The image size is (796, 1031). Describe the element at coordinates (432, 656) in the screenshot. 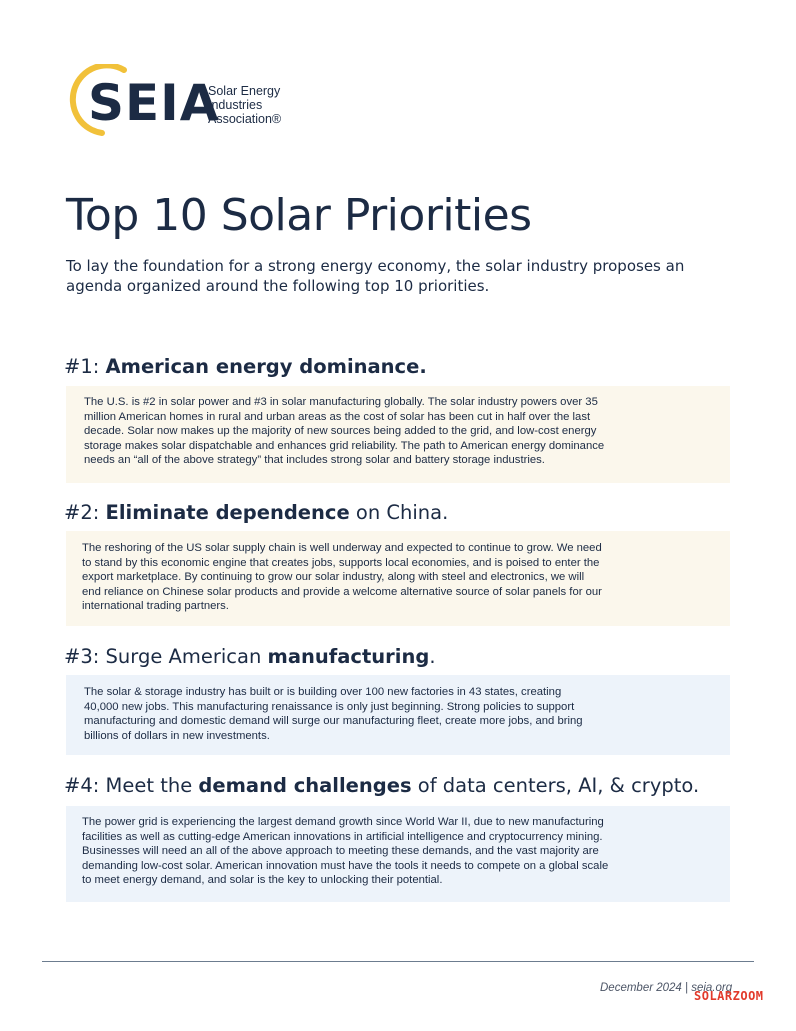

I see `priority-heading-suffix: .` at that location.